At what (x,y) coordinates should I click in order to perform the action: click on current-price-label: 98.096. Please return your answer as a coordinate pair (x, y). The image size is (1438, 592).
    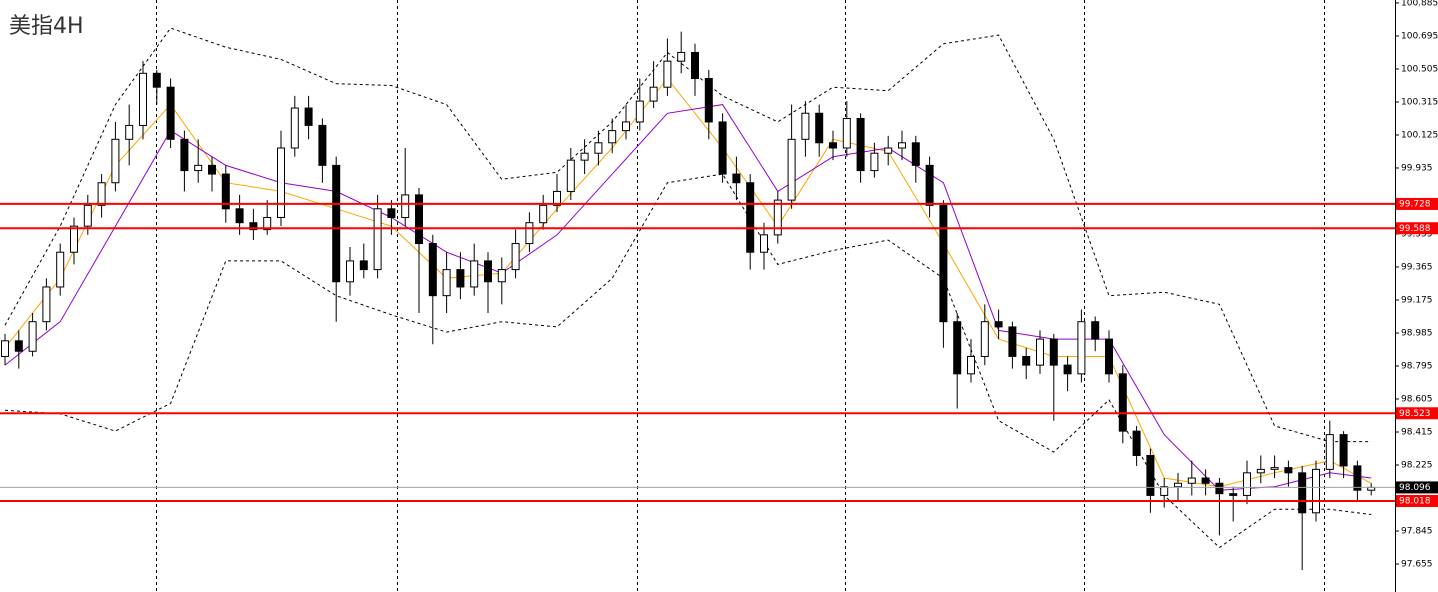
    Looking at the image, I should click on (1415, 488).